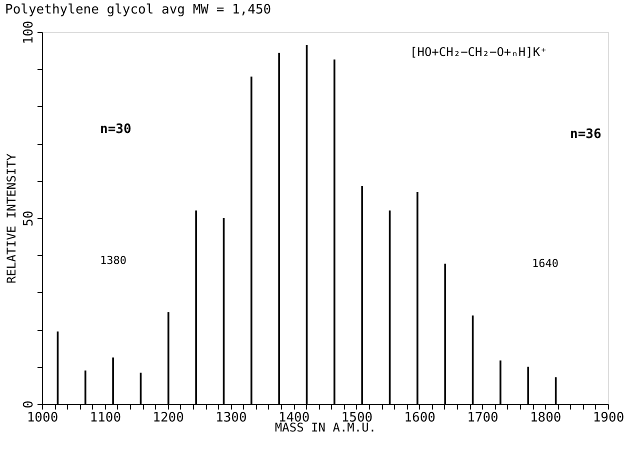 Image resolution: width=638 pixels, height=454 pixels. Describe the element at coordinates (113, 260) in the screenshot. I see `annotation: 1380` at that location.